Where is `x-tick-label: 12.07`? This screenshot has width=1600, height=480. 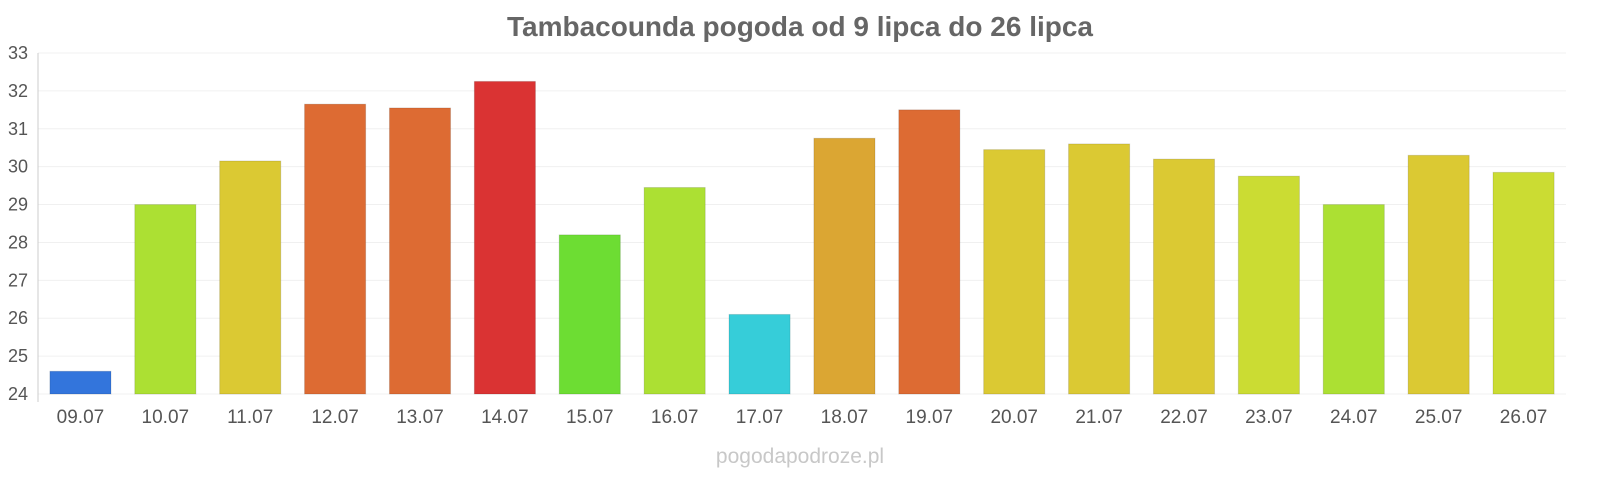 x-tick-label: 12.07 is located at coordinates (335, 417).